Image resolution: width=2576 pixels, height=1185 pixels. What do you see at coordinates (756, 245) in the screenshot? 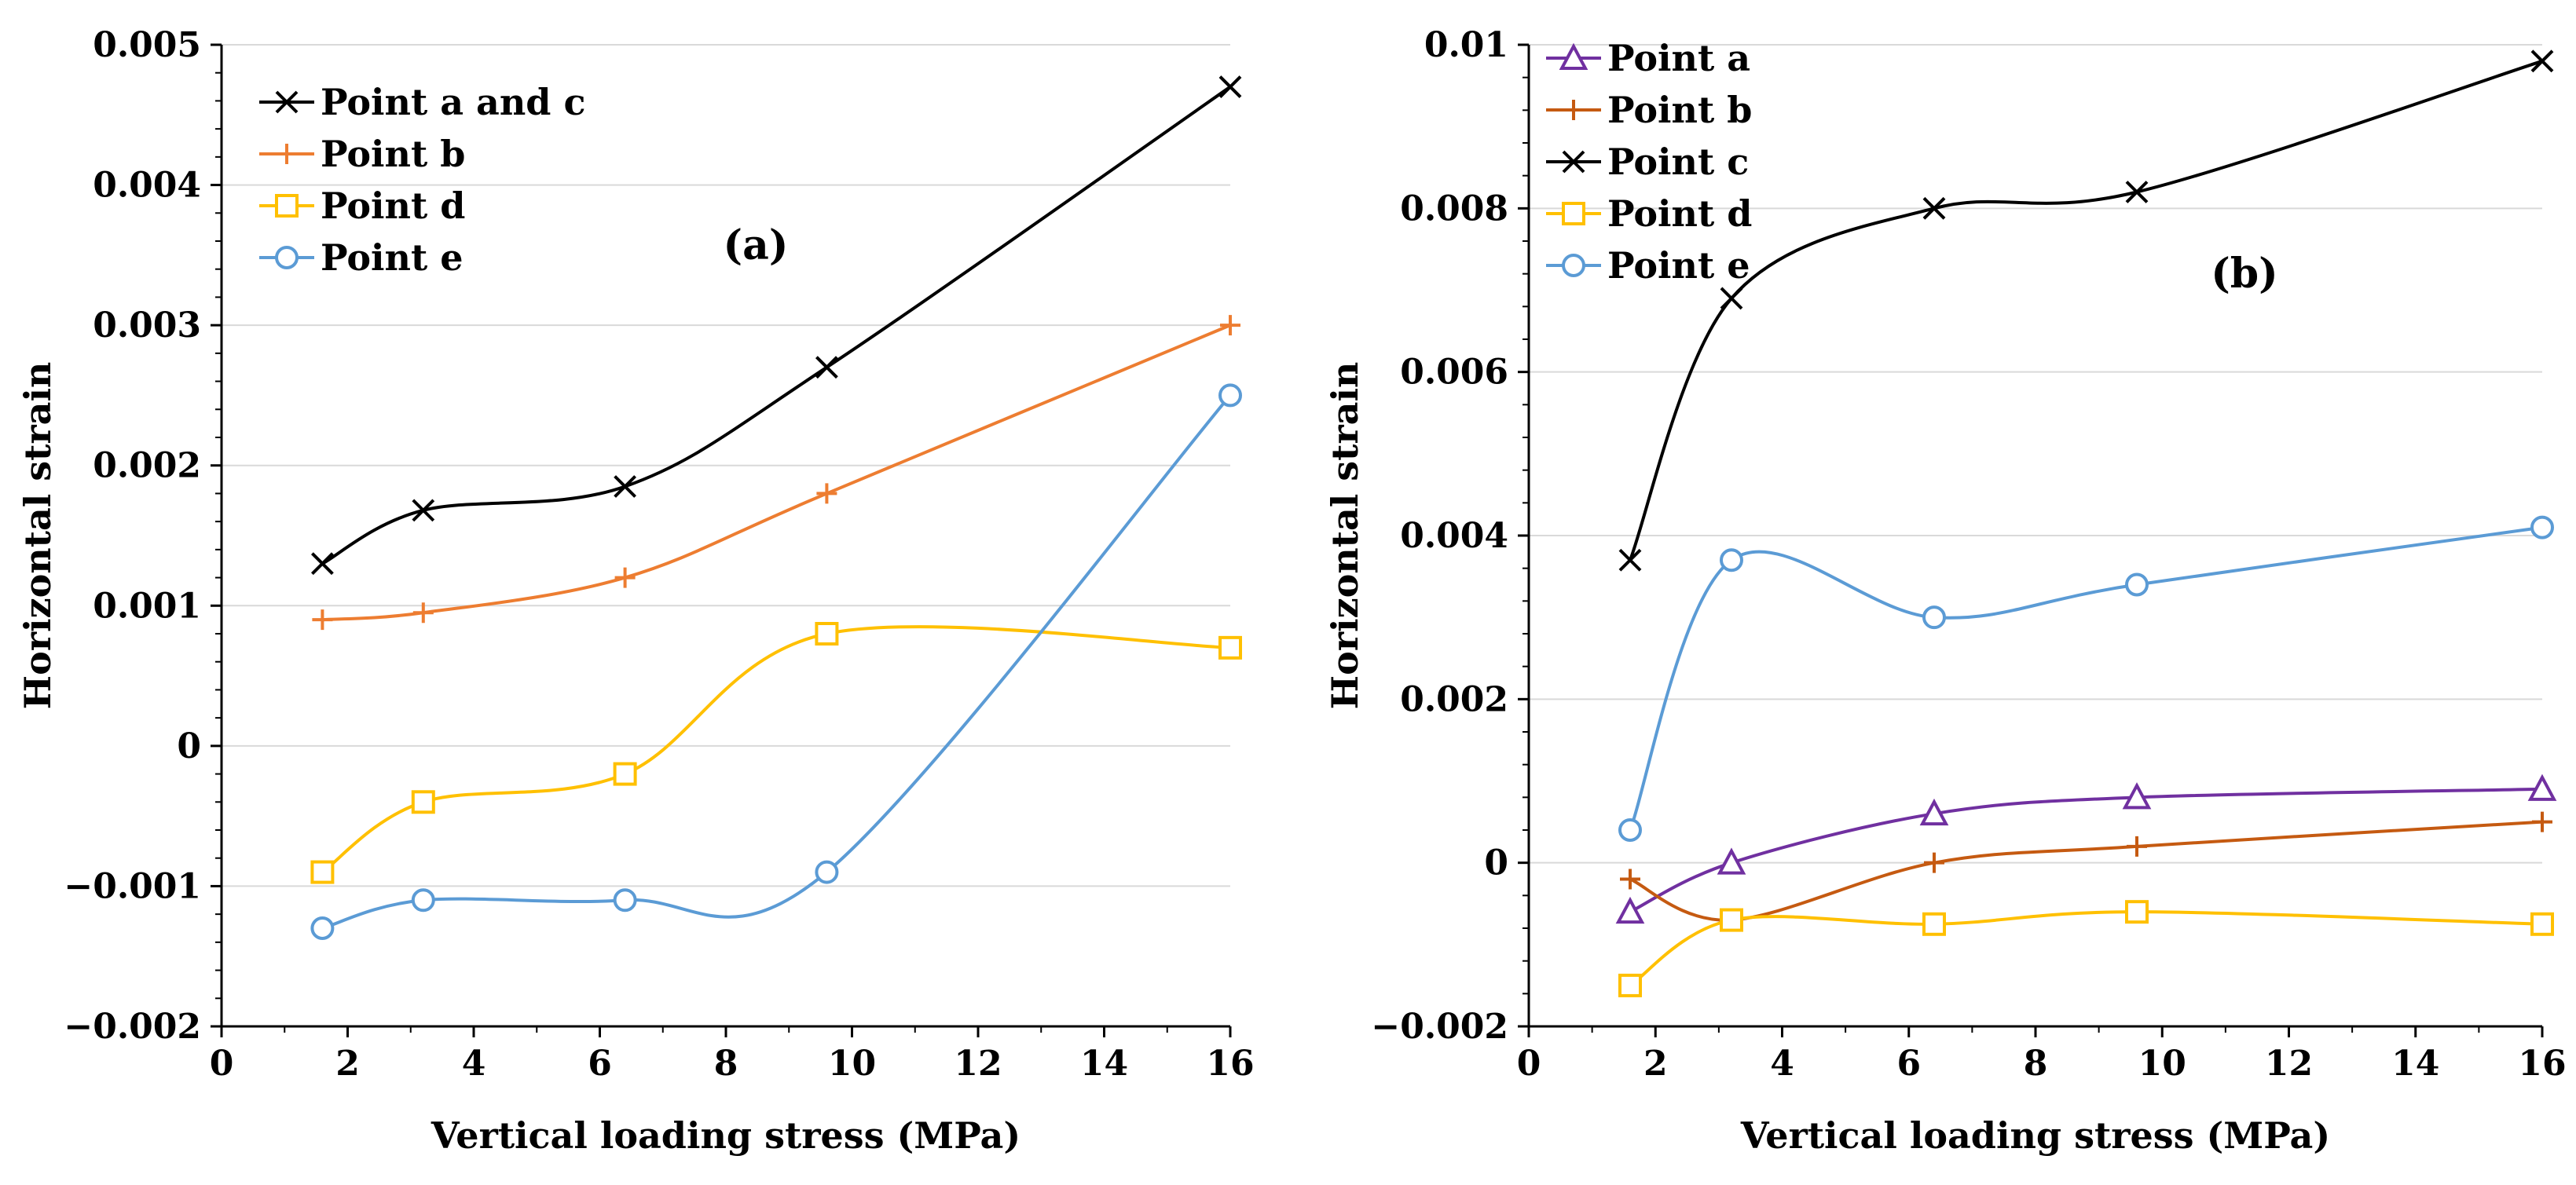
I see `panel-label: (a)` at bounding box center [756, 245].